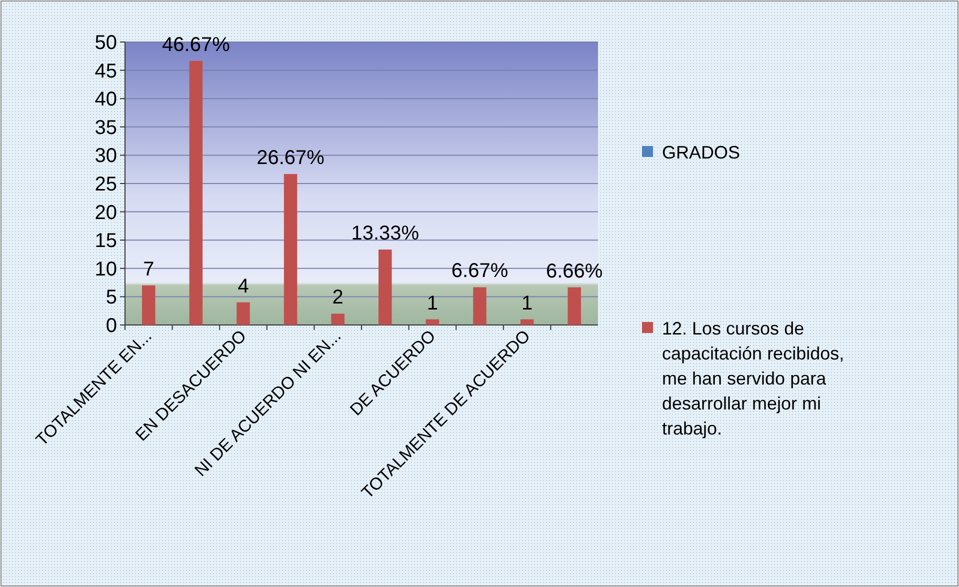  Describe the element at coordinates (753, 378) in the screenshot. I see `legend-label: 12. Los cursos de capacitación recibidos, me han servido para desarrollar mejor mi trabajo.` at that location.